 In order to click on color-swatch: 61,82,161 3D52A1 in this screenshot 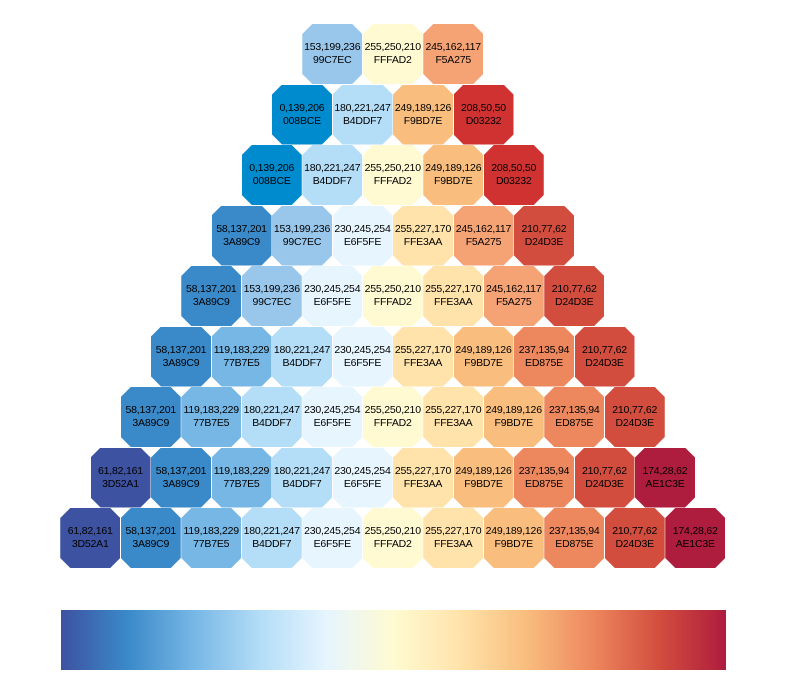, I will do `click(120, 477)`.